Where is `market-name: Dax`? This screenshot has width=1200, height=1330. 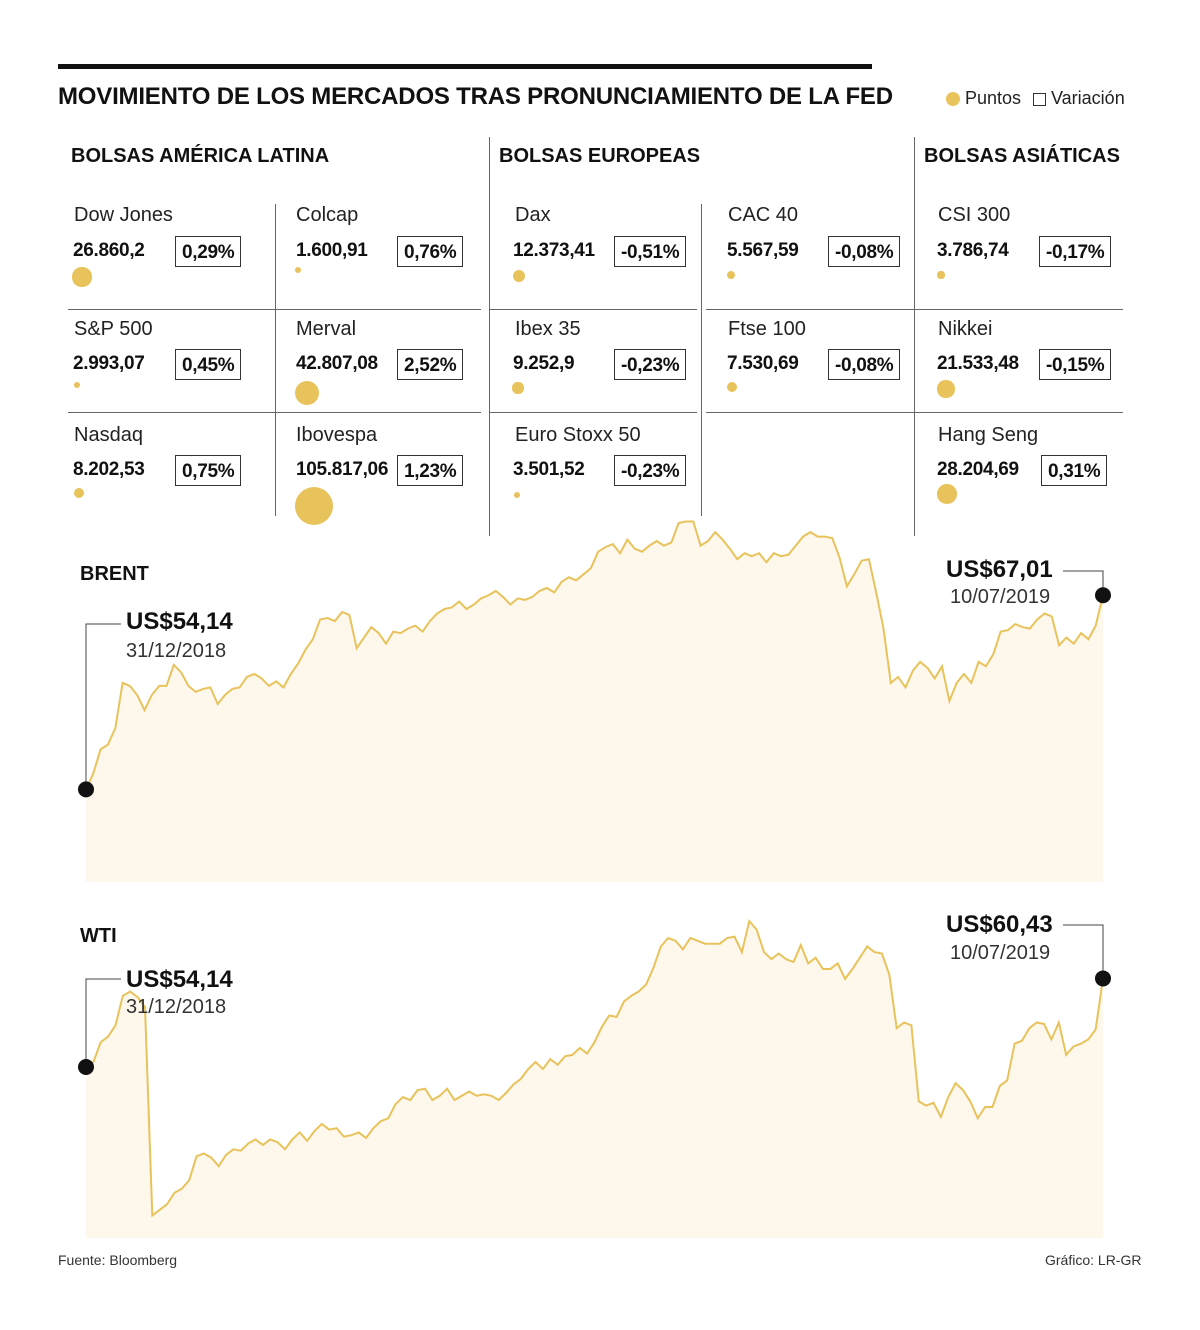
market-name: Dax is located at coordinates (533, 215).